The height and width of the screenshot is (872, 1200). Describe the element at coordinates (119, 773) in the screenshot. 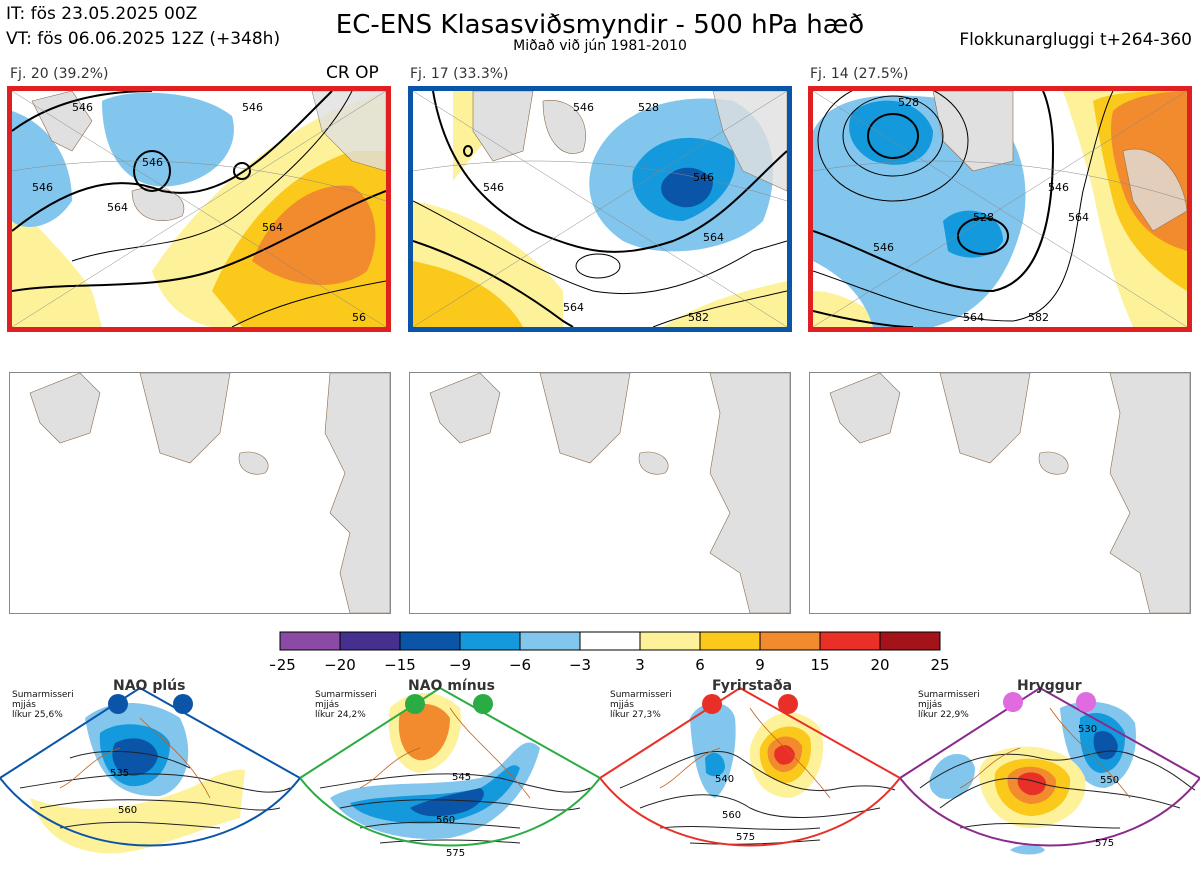

I see `contour-label: 535` at that location.